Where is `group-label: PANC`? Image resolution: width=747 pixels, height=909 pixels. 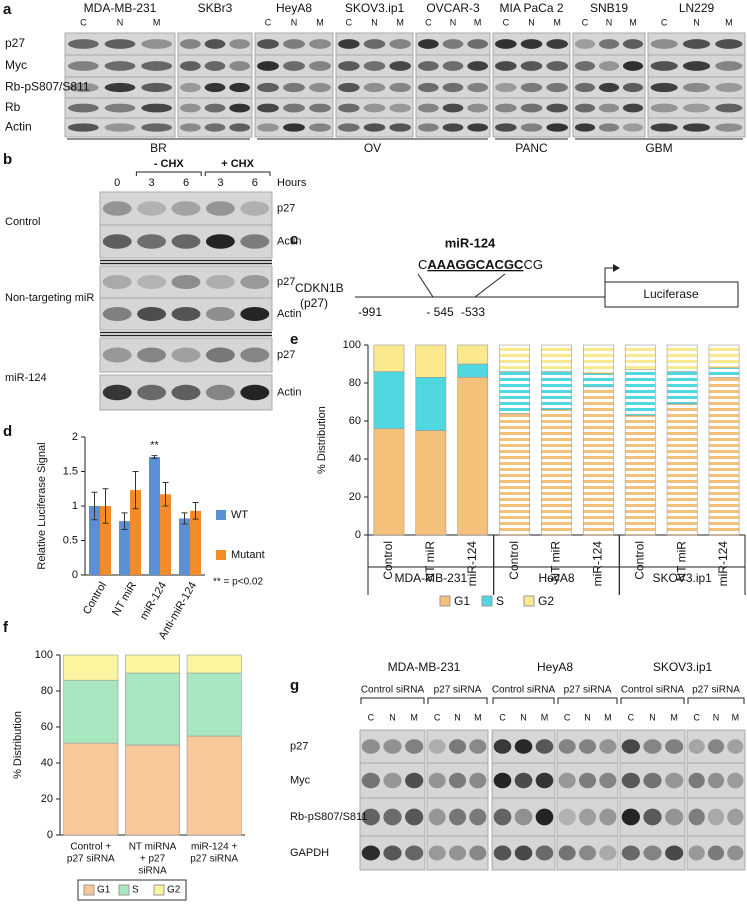 group-label: PANC is located at coordinates (531, 148).